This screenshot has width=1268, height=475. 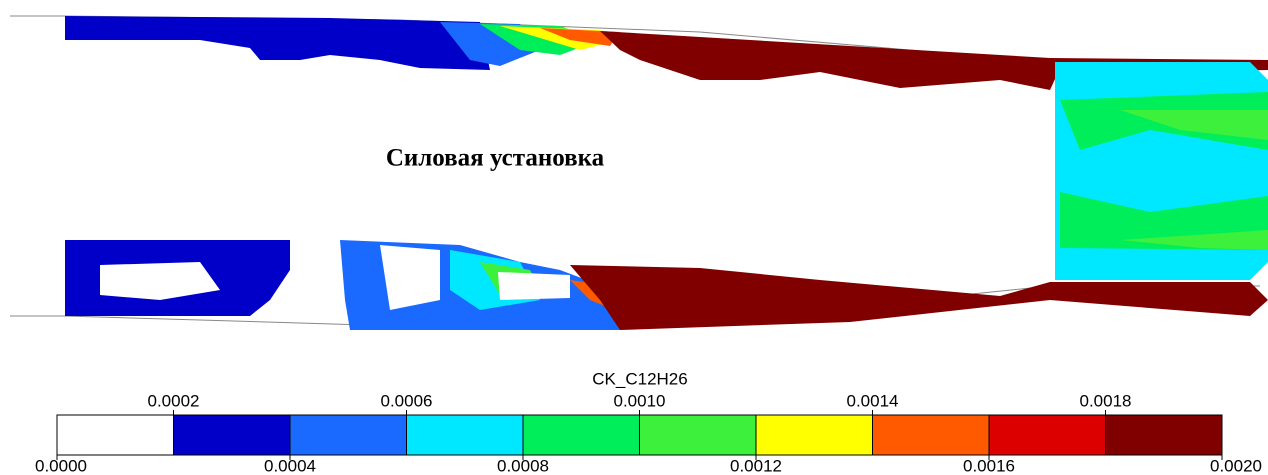 I want to click on colorbar-label: CK_C12H26, so click(x=639, y=378).